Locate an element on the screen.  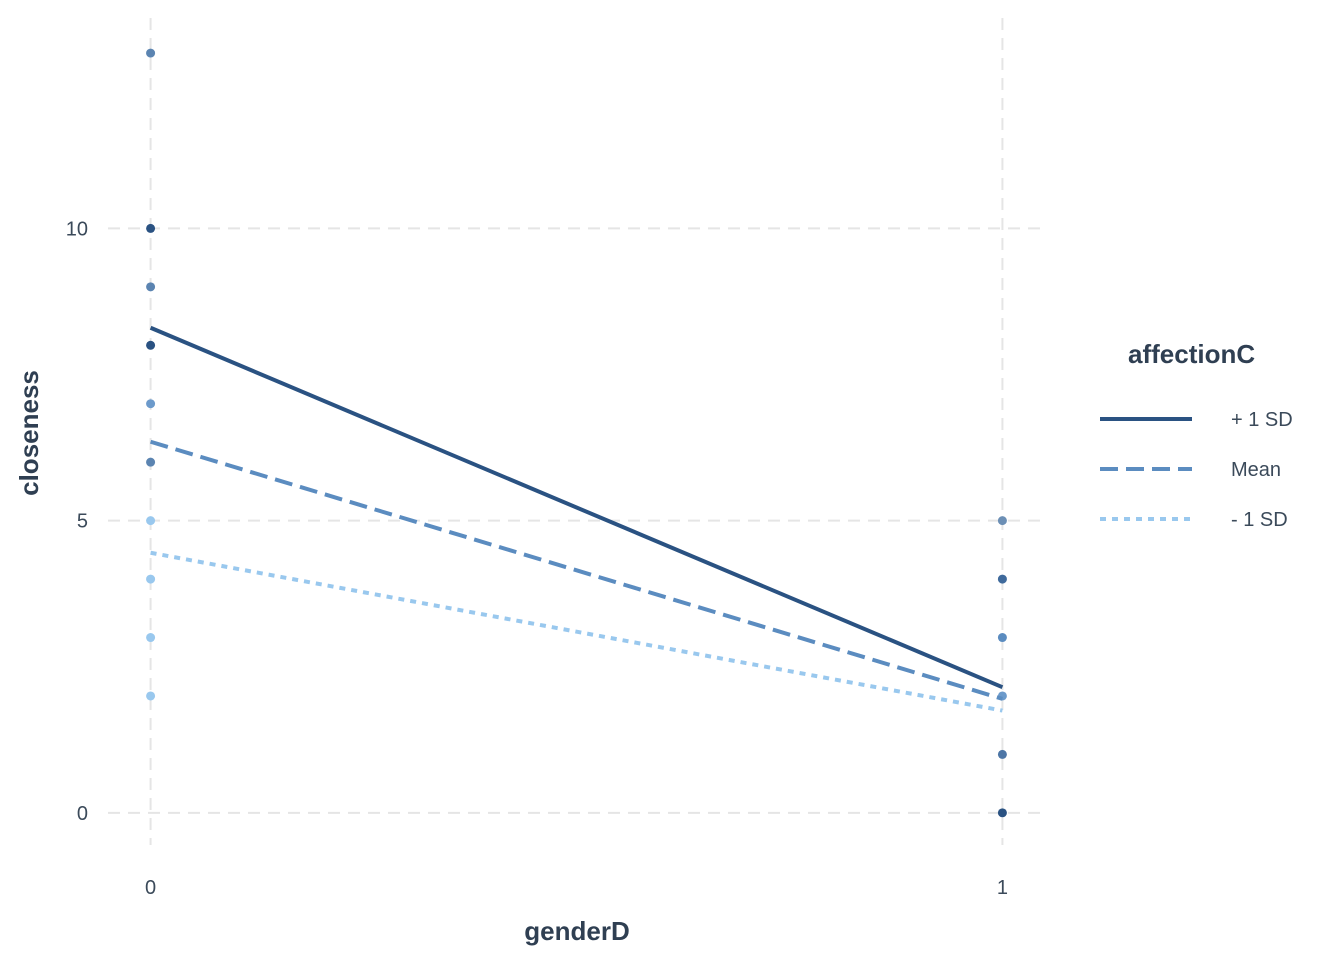
y-tick-label: 10 is located at coordinates (77, 229).